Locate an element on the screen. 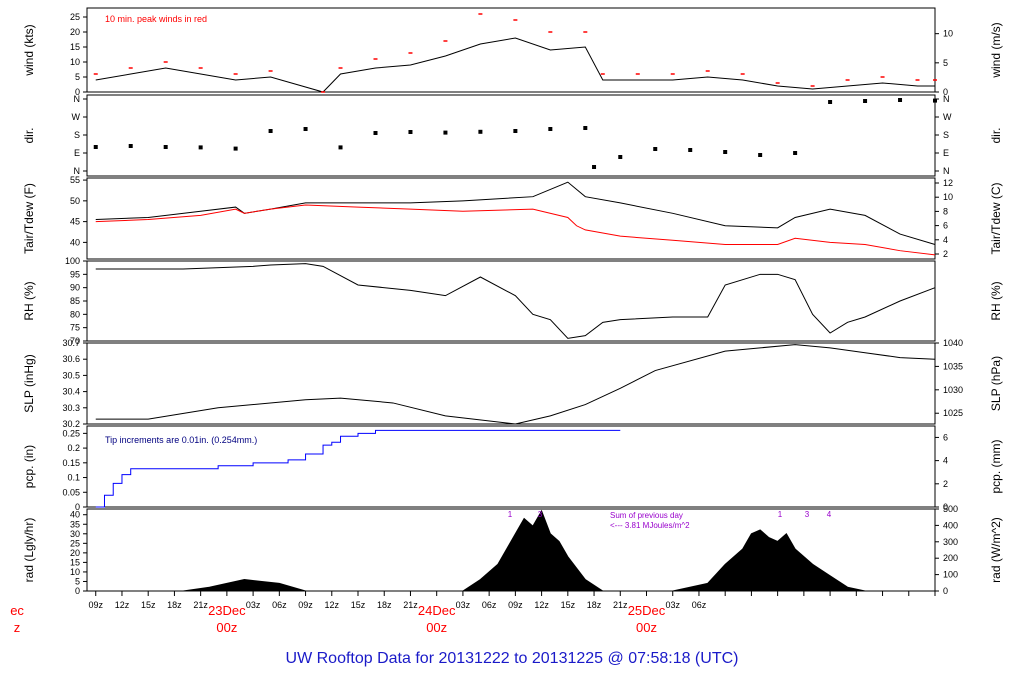 The height and width of the screenshot is (700, 1024). rad-area is located at coordinates (524, 551).